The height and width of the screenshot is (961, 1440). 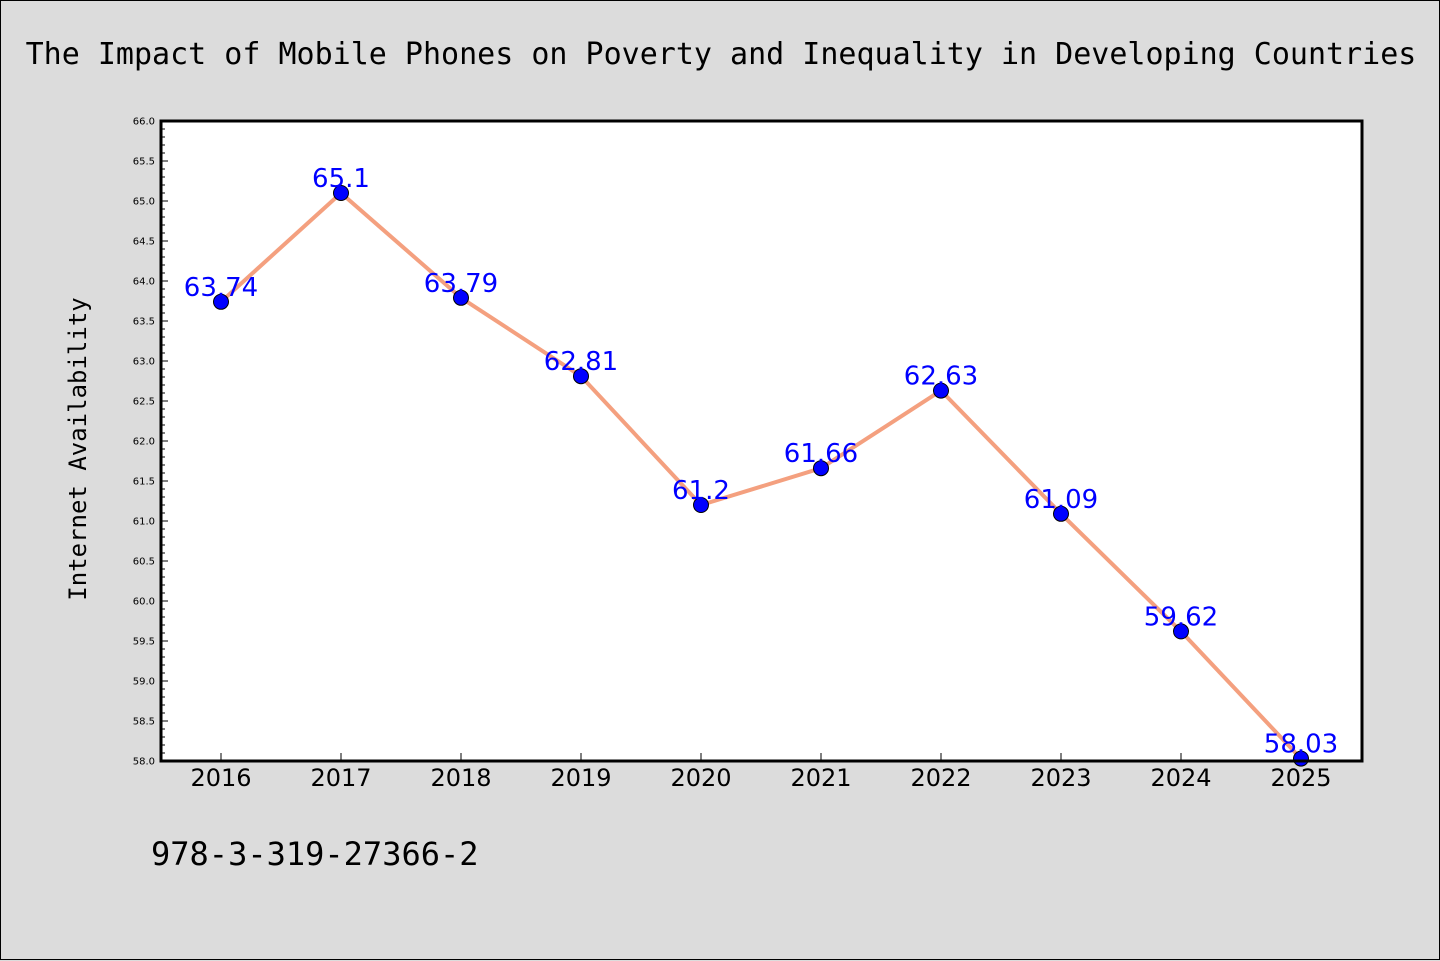 What do you see at coordinates (340, 778) in the screenshot?
I see `x-tick-label: 2017` at bounding box center [340, 778].